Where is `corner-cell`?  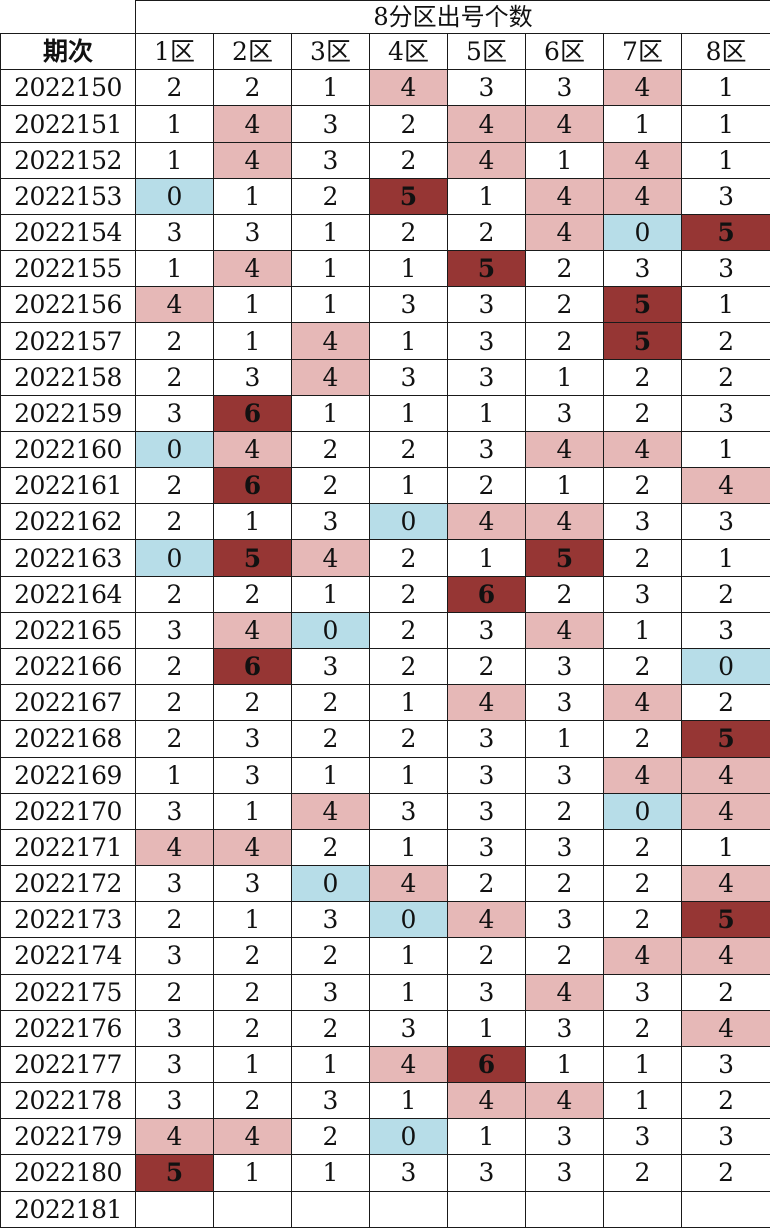
corner-cell is located at coordinates (68, 17).